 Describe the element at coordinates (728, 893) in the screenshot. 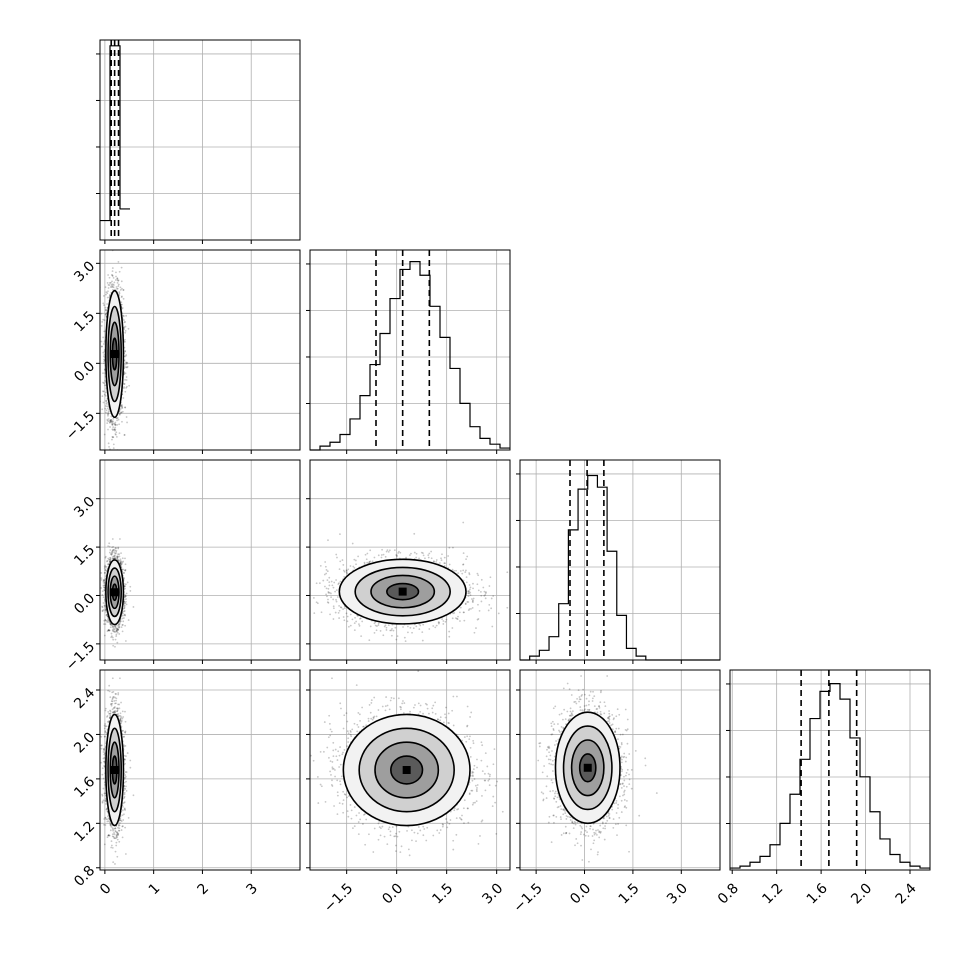

I see `x-tick-label: 0.8` at that location.